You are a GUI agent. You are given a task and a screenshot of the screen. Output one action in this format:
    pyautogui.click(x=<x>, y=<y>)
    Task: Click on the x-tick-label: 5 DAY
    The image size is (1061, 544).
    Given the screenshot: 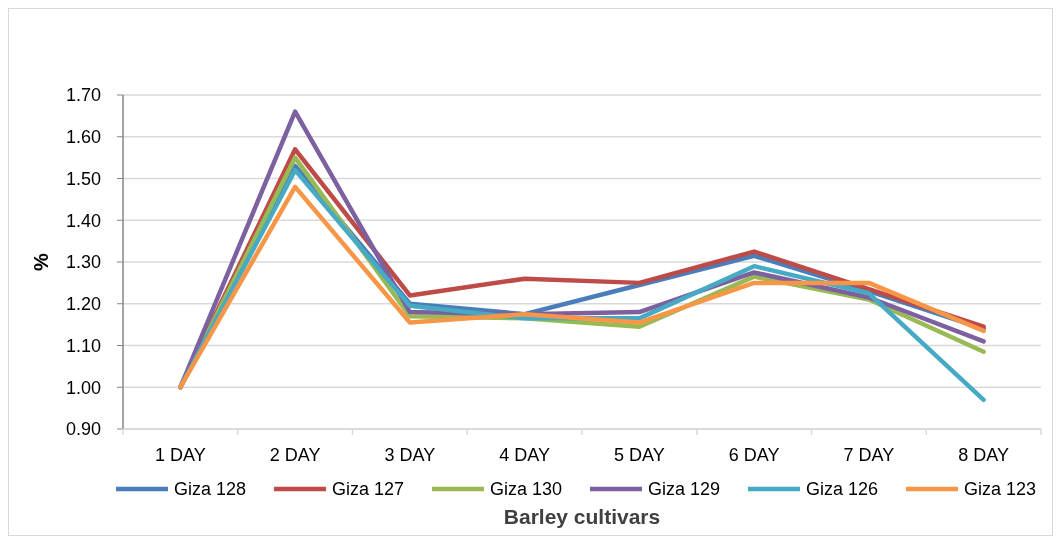 What is the action you would take?
    pyautogui.click(x=639, y=455)
    